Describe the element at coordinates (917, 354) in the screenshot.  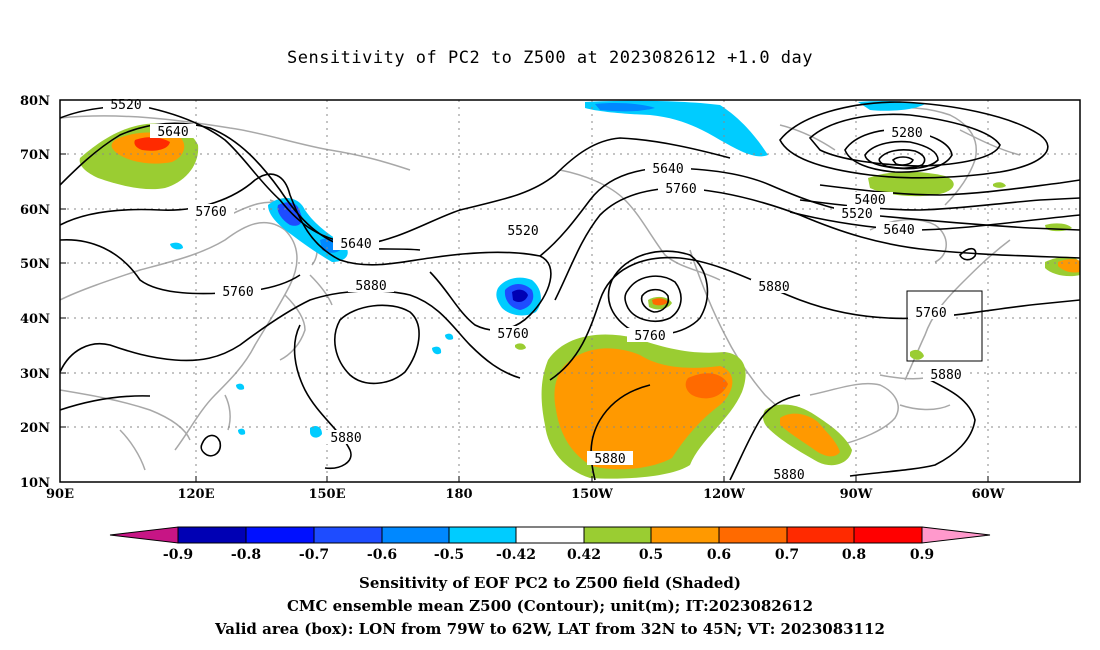
I see `shade-gulf-green` at that location.